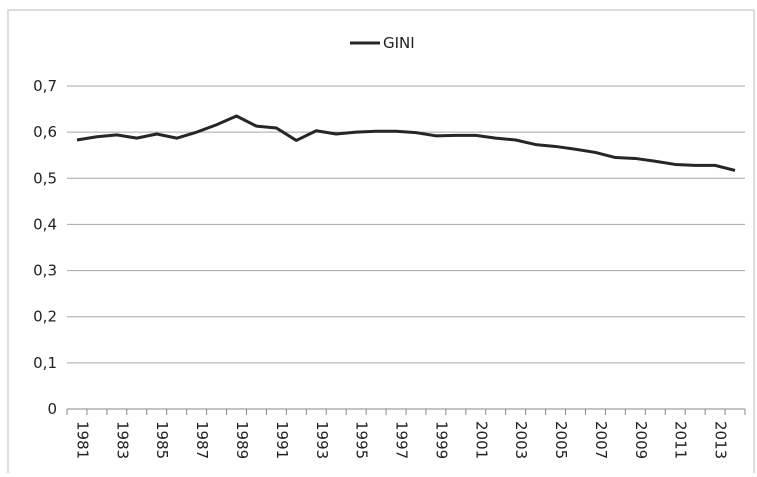  I want to click on x-tick-label: 1999, so click(441, 440).